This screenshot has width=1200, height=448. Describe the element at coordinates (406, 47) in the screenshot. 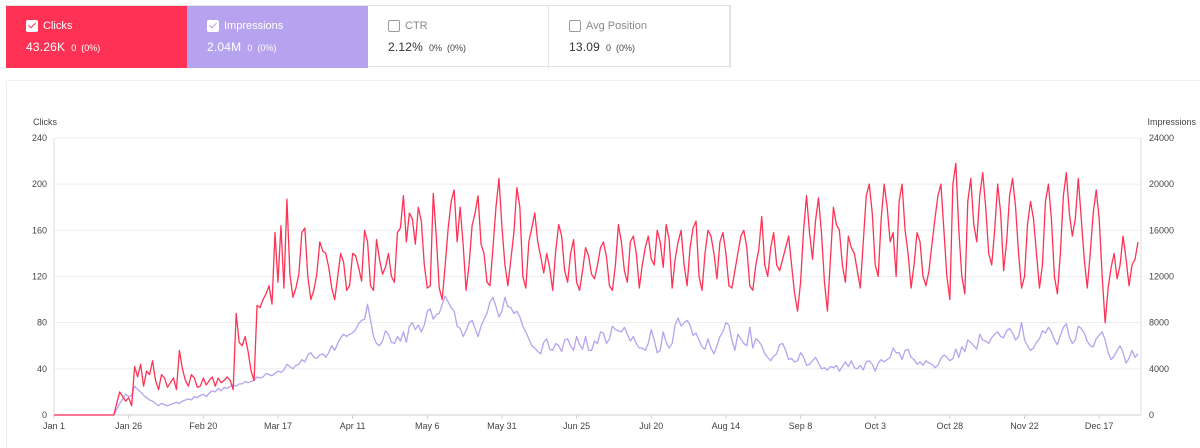

I see `metric-value: 2.12%` at that location.